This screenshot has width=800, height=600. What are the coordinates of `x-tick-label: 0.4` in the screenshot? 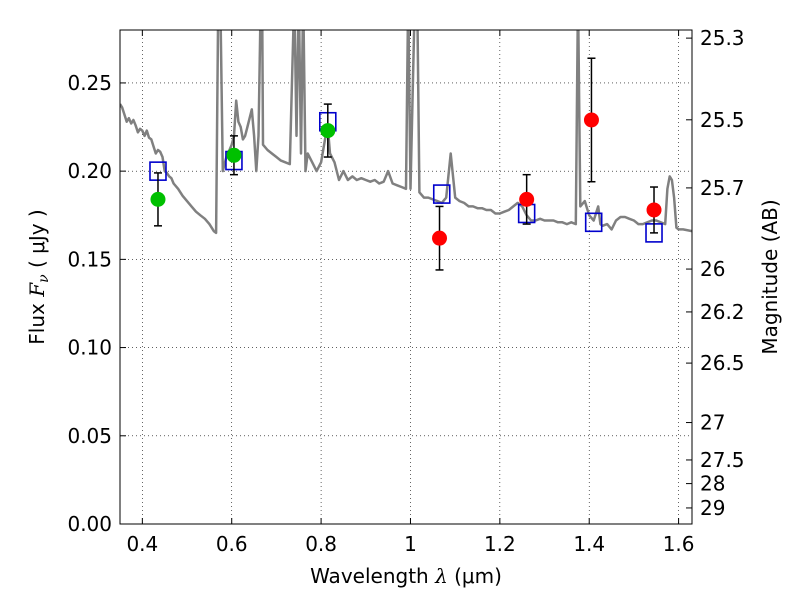 It's located at (142, 544).